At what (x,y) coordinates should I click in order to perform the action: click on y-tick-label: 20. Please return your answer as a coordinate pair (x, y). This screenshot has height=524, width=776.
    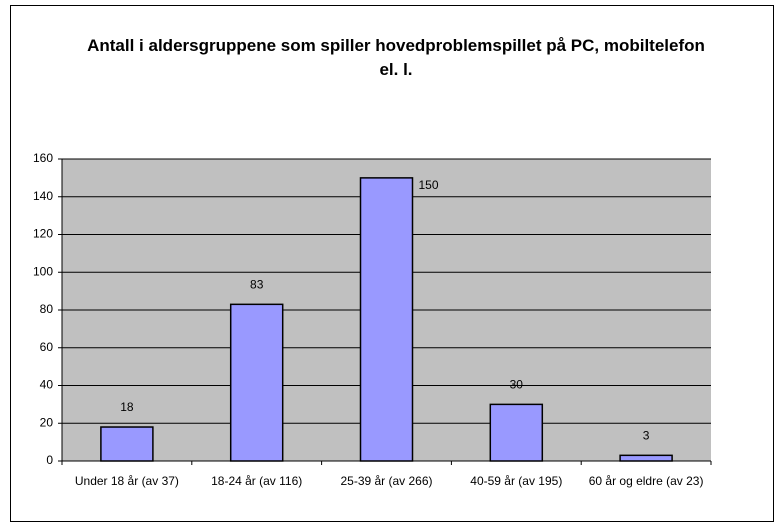
    Looking at the image, I should click on (47, 422).